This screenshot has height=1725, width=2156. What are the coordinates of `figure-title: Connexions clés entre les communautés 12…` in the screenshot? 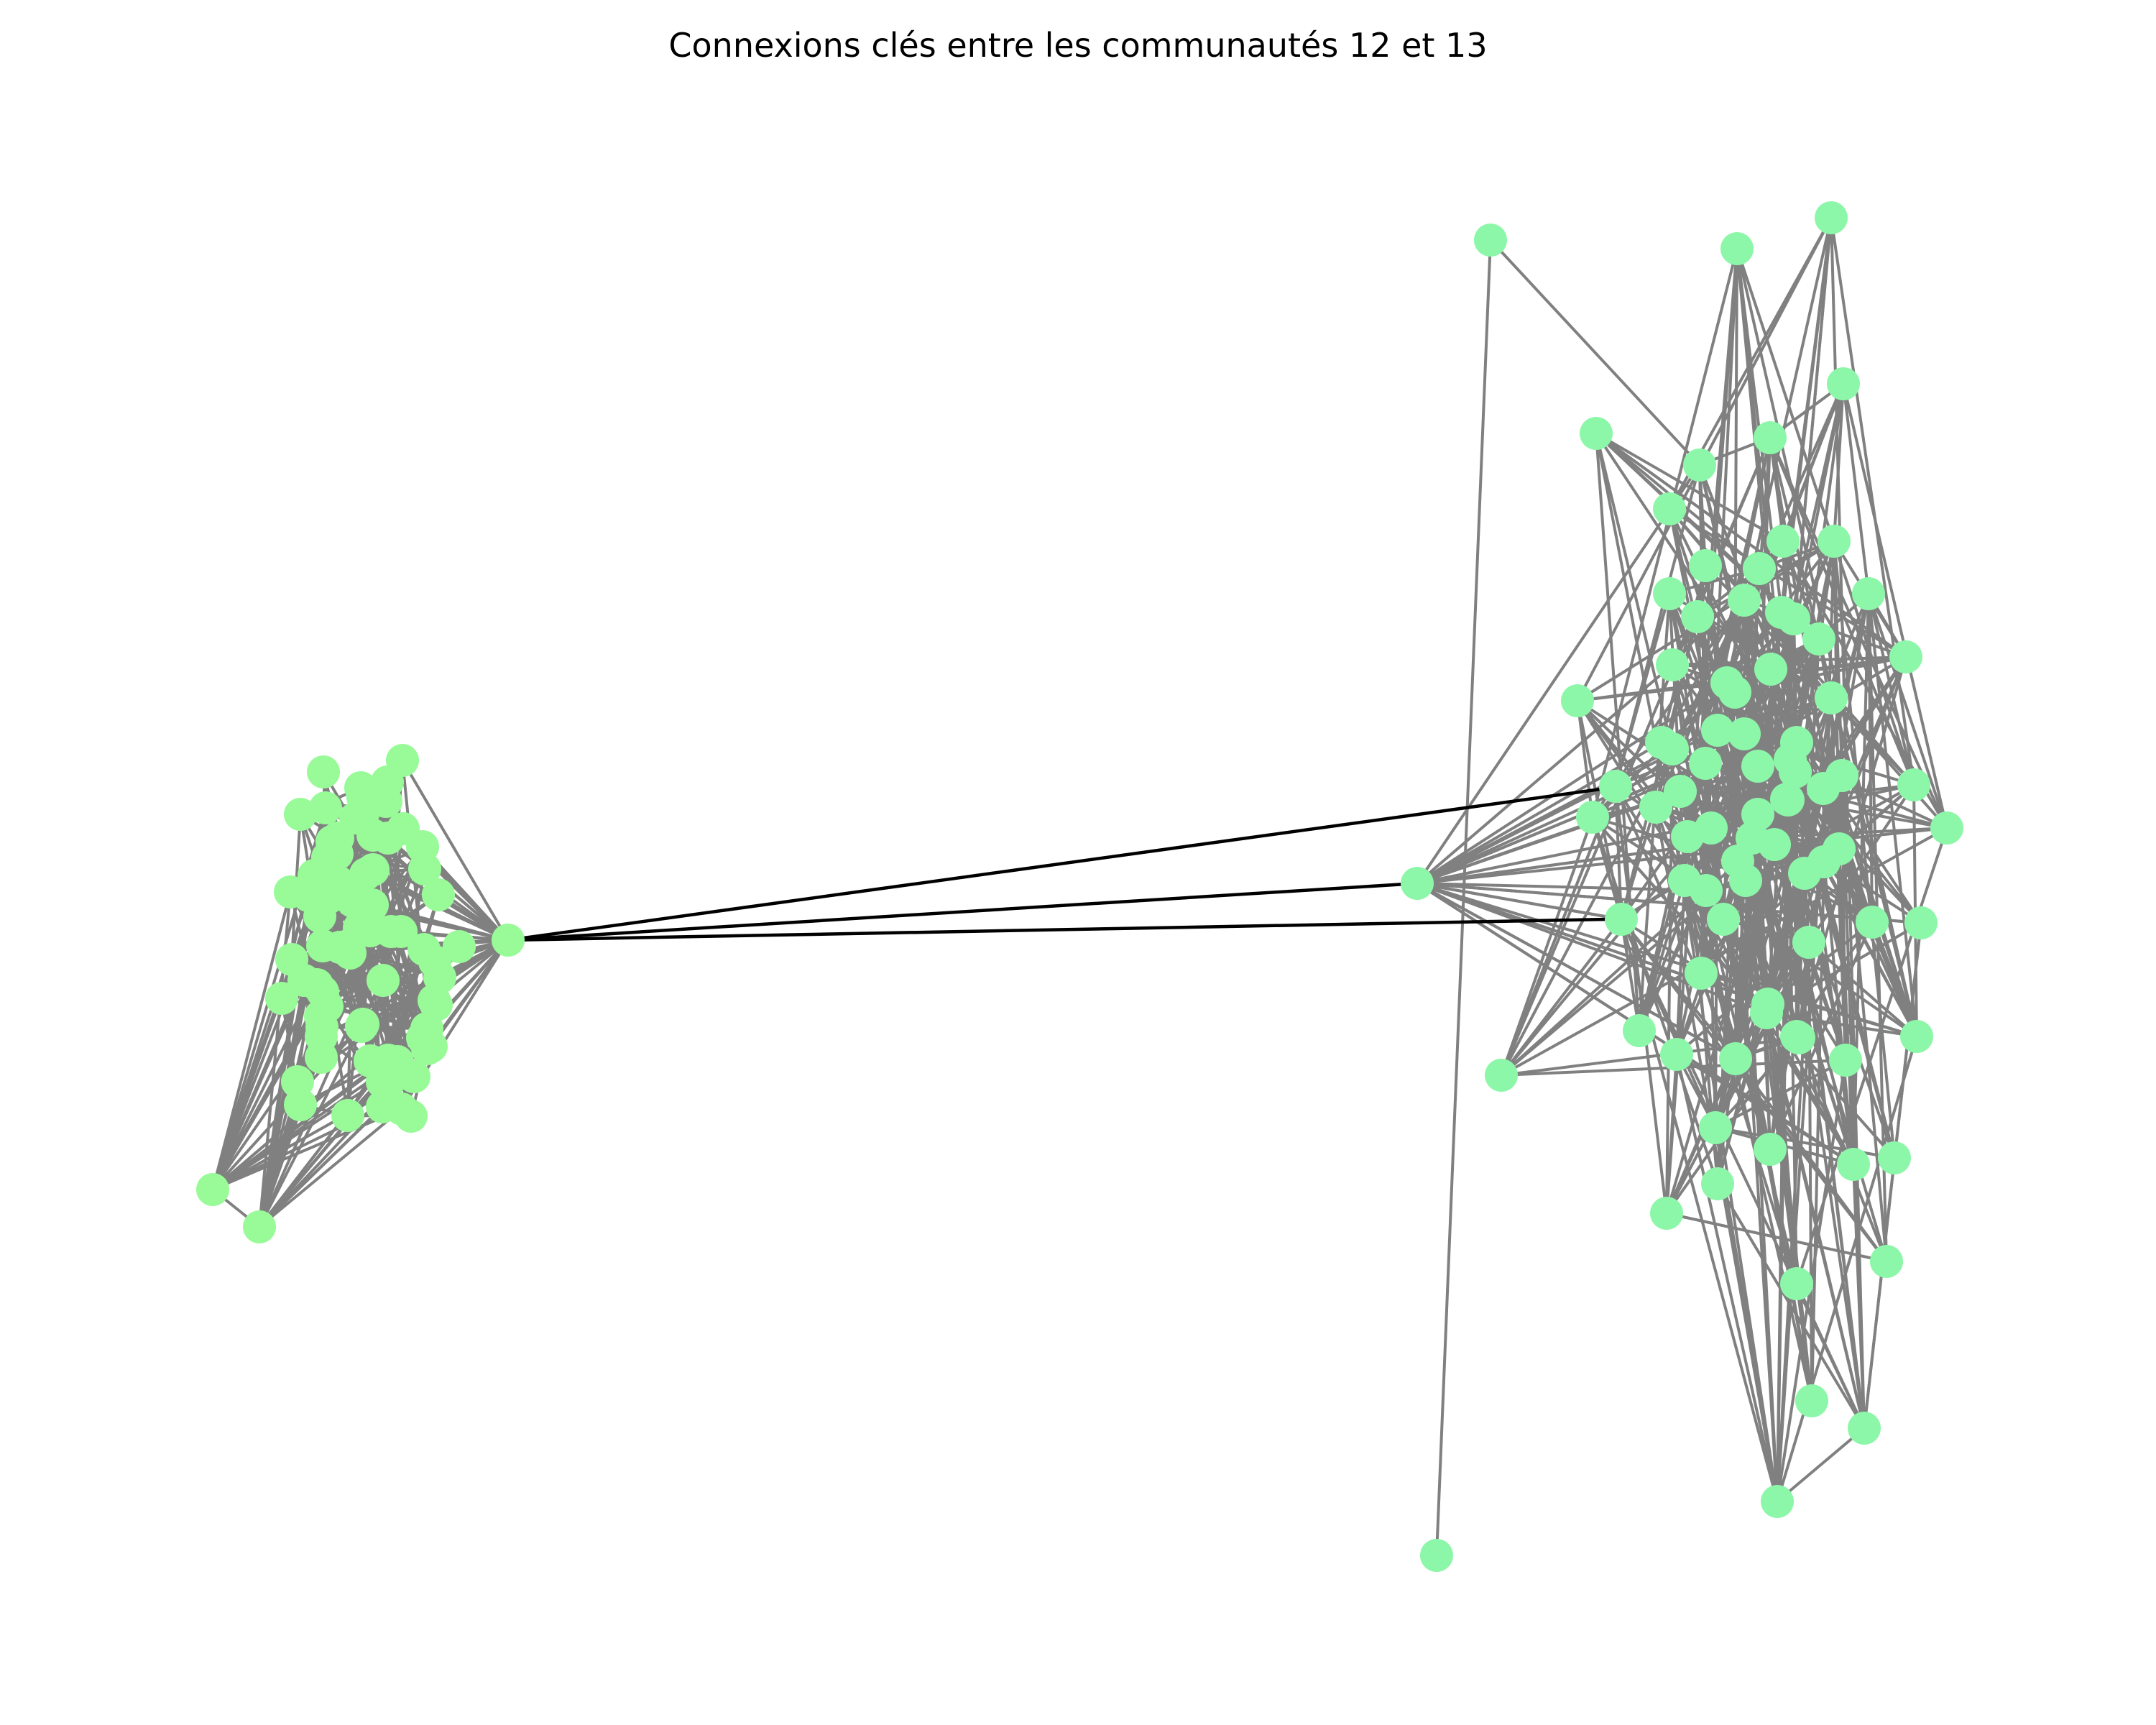 It's located at (1078, 45).